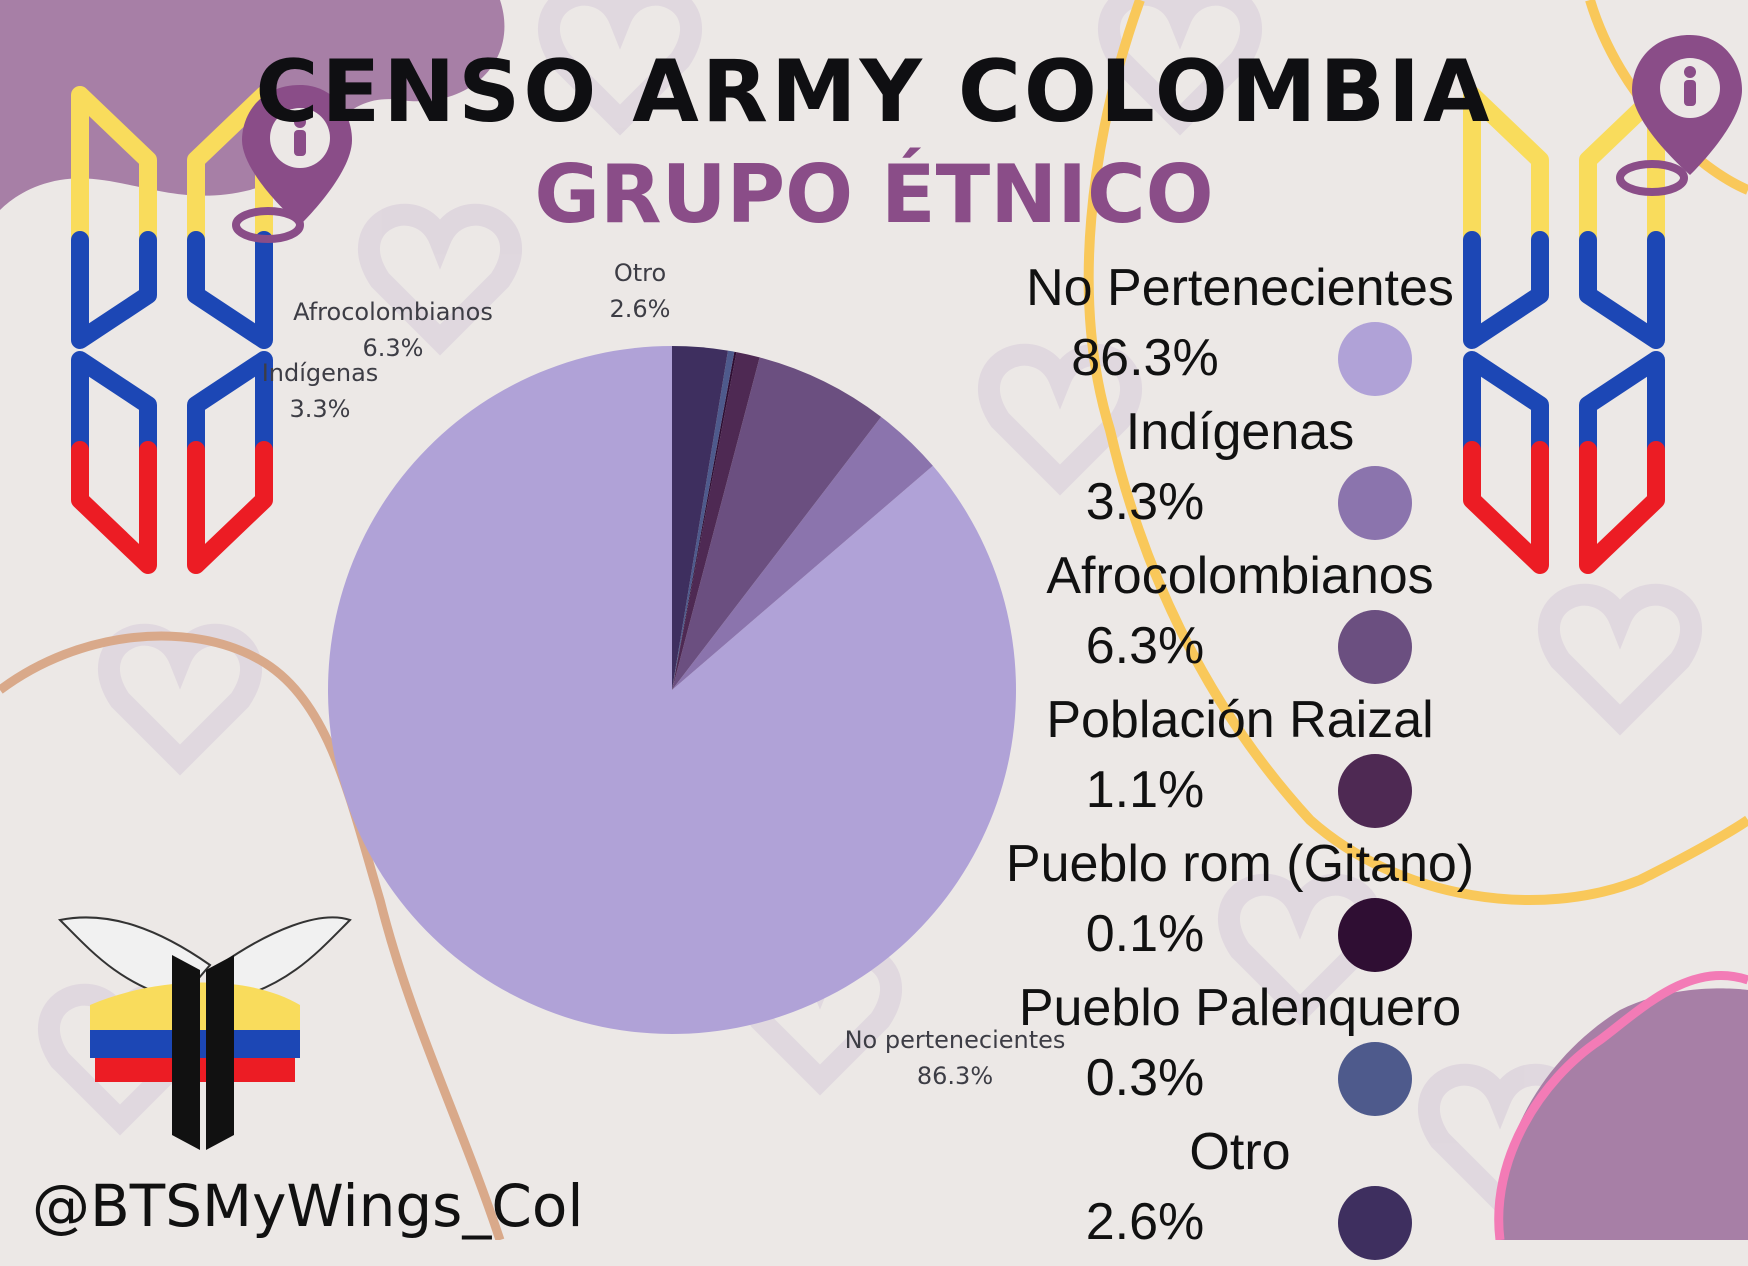 This screenshot has width=1748, height=1266. What do you see at coordinates (1240, 618) in the screenshot?
I see `legend-item-afrocolombianos: Afrocolombianos 6.3%` at bounding box center [1240, 618].